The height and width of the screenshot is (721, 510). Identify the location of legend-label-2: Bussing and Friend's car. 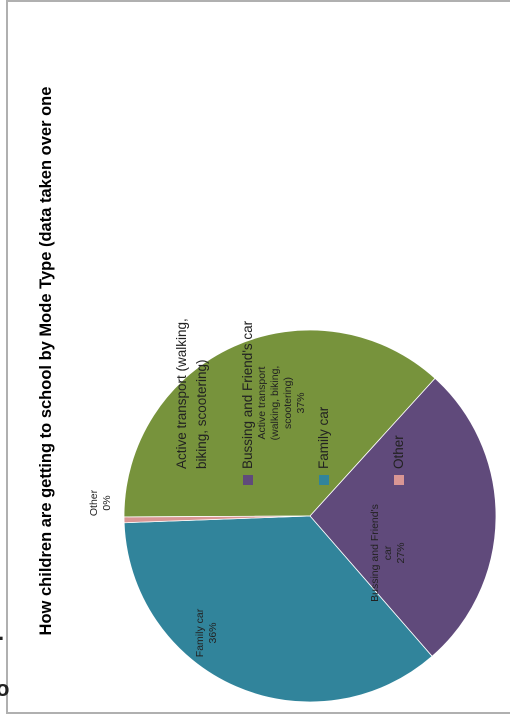
(247, 394).